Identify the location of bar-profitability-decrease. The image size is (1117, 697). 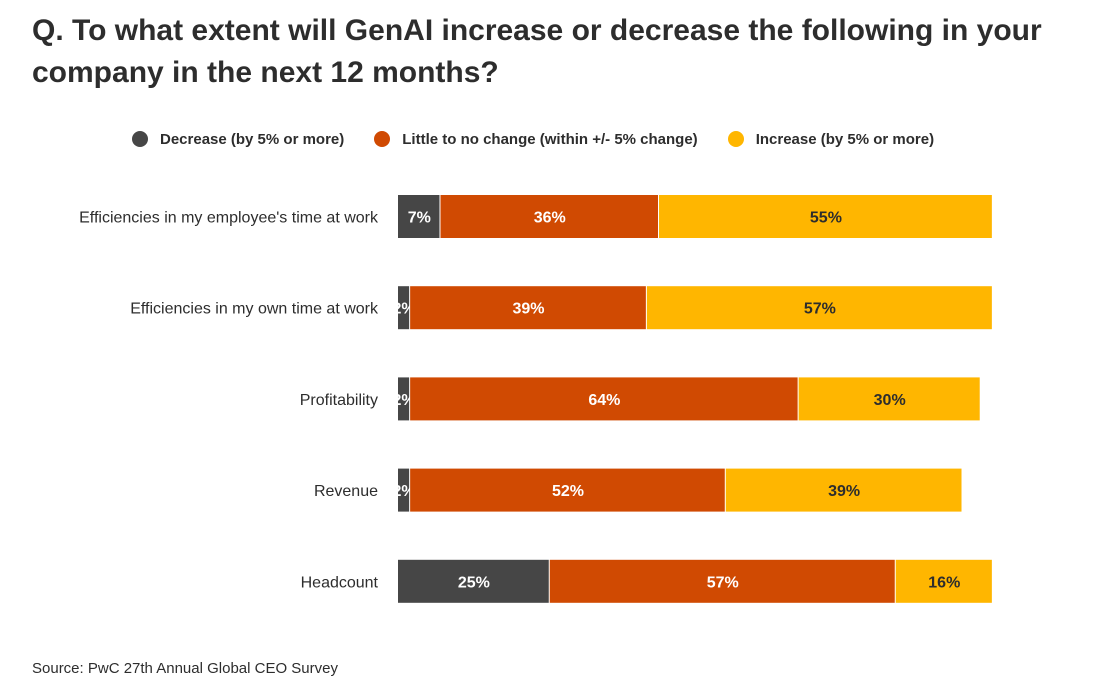
(404, 399).